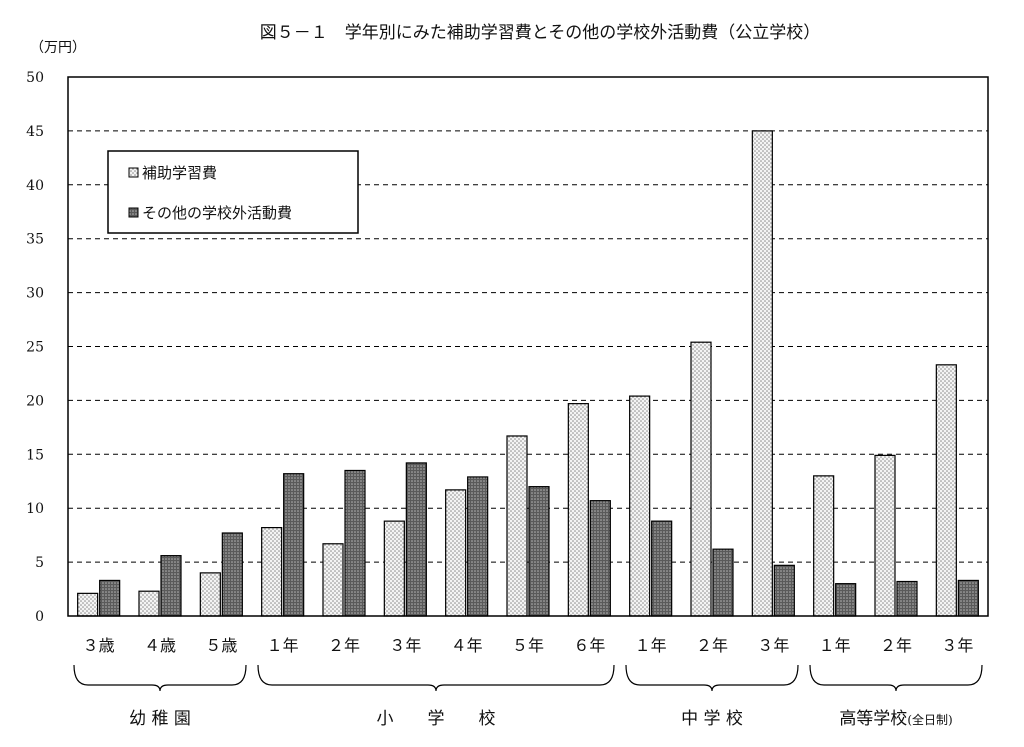 This screenshot has width=1024, height=747. What do you see at coordinates (99, 645) in the screenshot?
I see `x-tick-label: ３歳` at bounding box center [99, 645].